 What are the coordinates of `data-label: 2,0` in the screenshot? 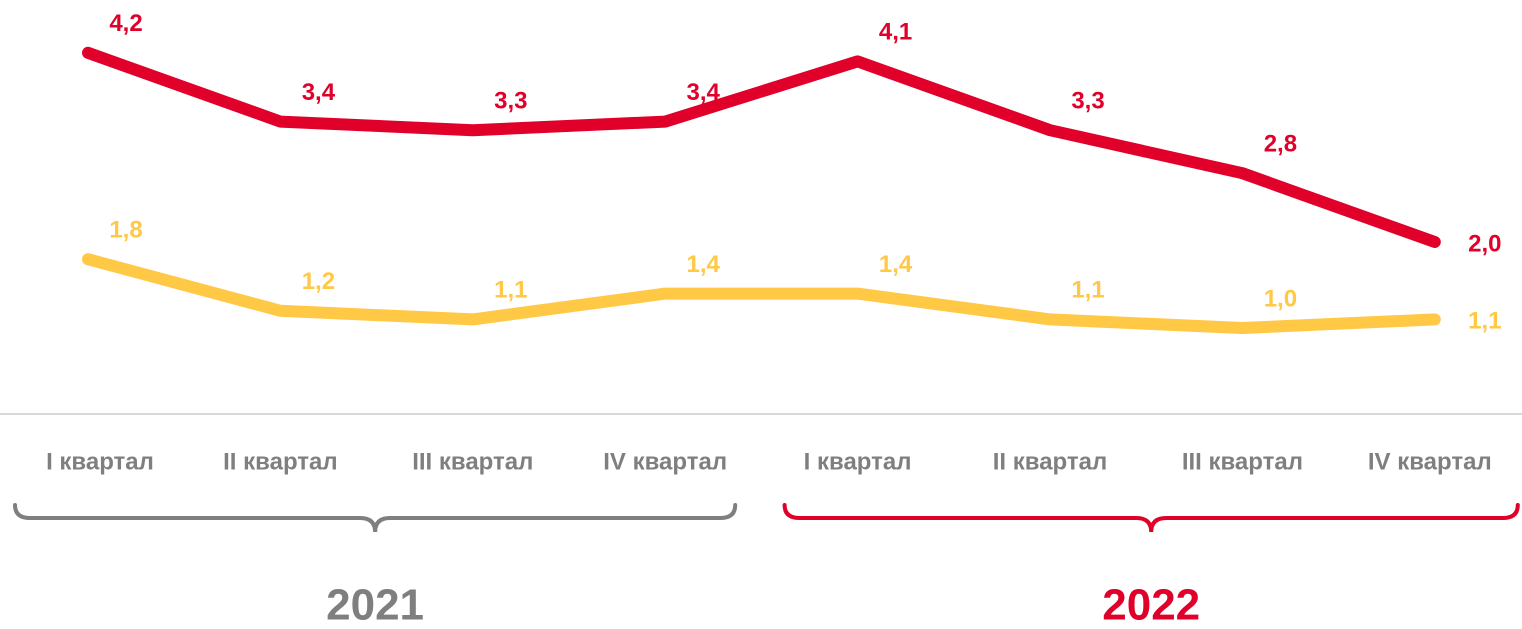 It's located at (1484, 243).